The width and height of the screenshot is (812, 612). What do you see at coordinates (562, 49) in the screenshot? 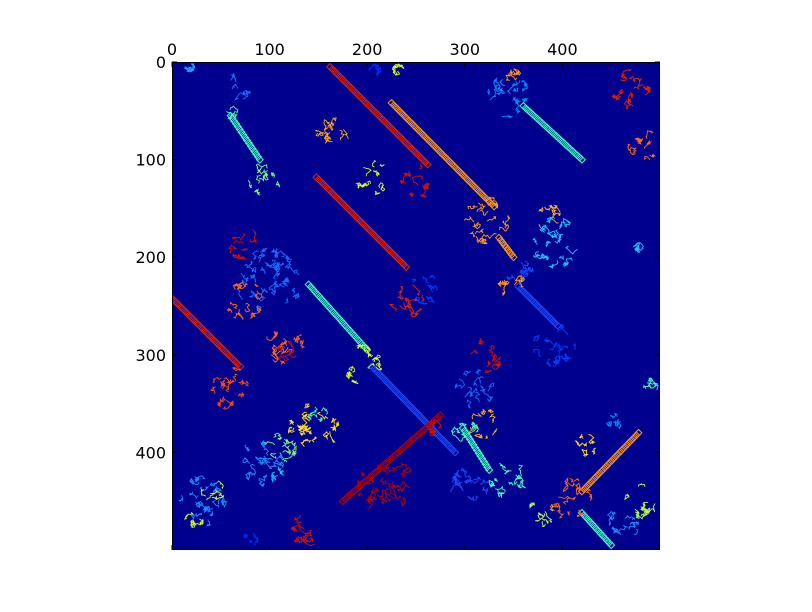
I see `x-tick-label: 400` at bounding box center [562, 49].